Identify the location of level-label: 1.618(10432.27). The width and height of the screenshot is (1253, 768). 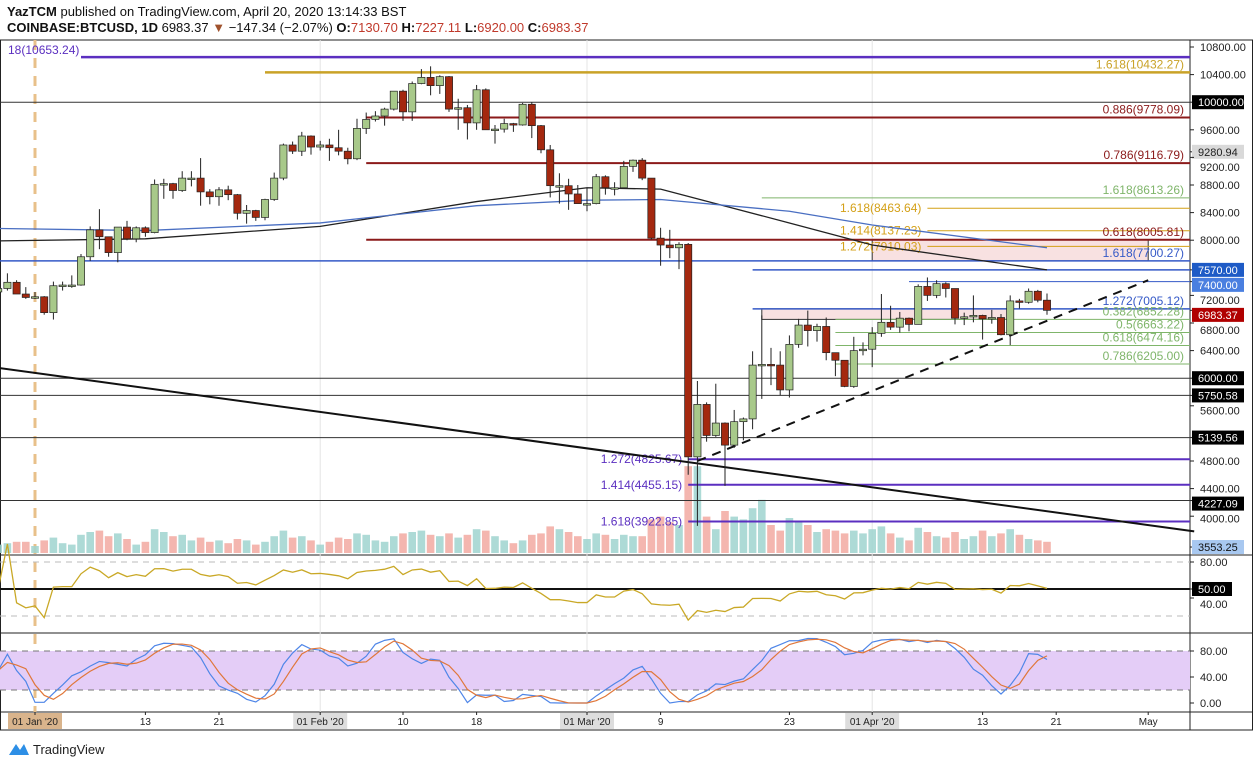
(1140, 64).